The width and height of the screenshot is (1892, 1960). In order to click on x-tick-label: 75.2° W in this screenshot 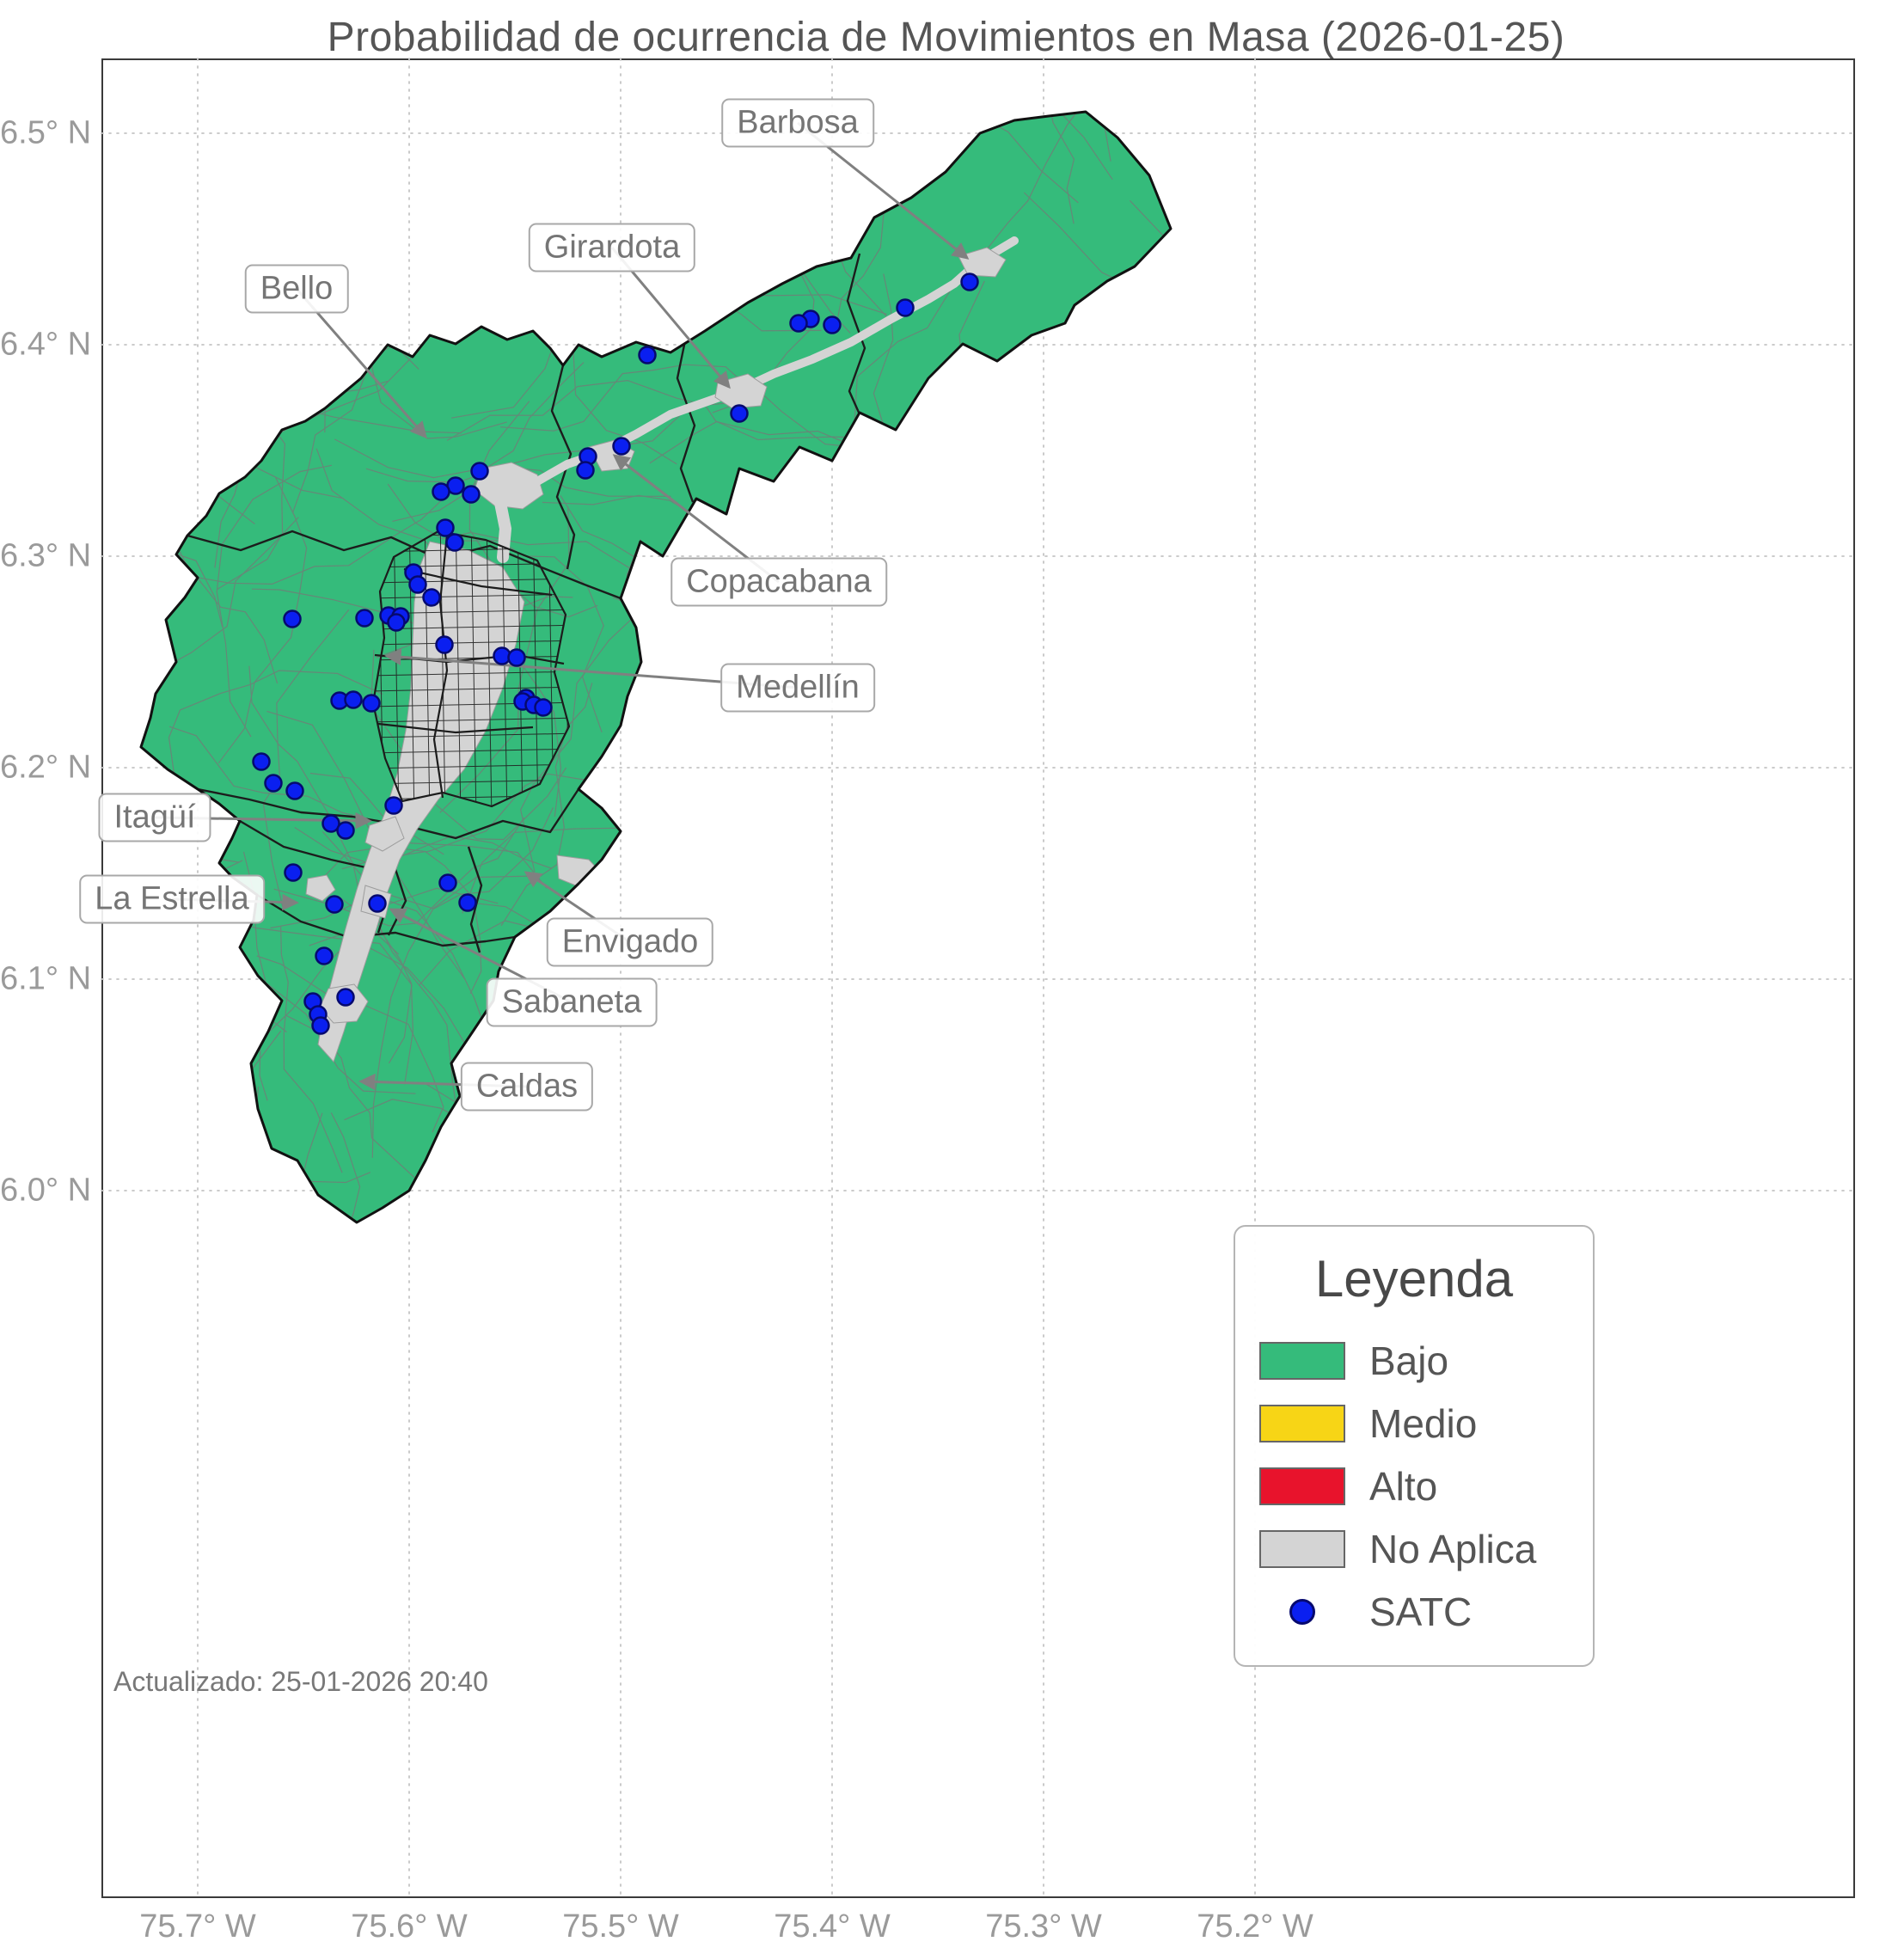, I will do `click(1255, 1926)`.